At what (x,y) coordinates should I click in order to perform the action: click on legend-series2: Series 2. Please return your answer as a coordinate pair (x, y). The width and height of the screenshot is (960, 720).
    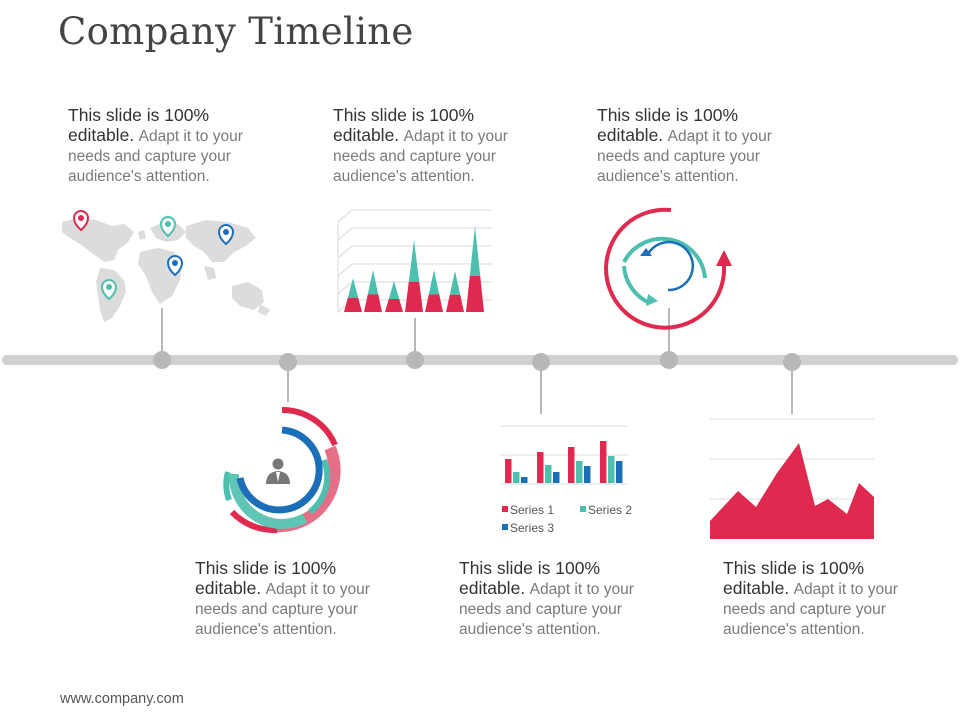
    Looking at the image, I should click on (610, 510).